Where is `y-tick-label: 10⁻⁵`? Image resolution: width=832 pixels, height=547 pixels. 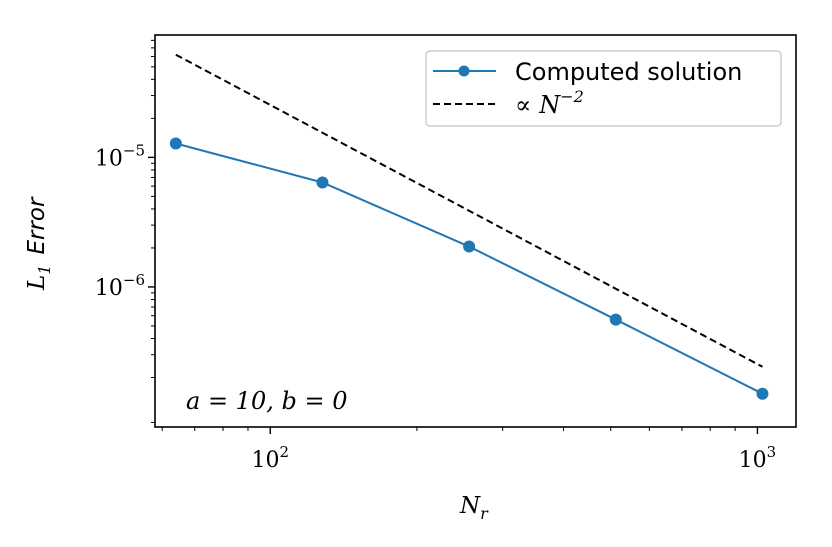
y-tick-label: 10⁻⁵ is located at coordinates (120, 156).